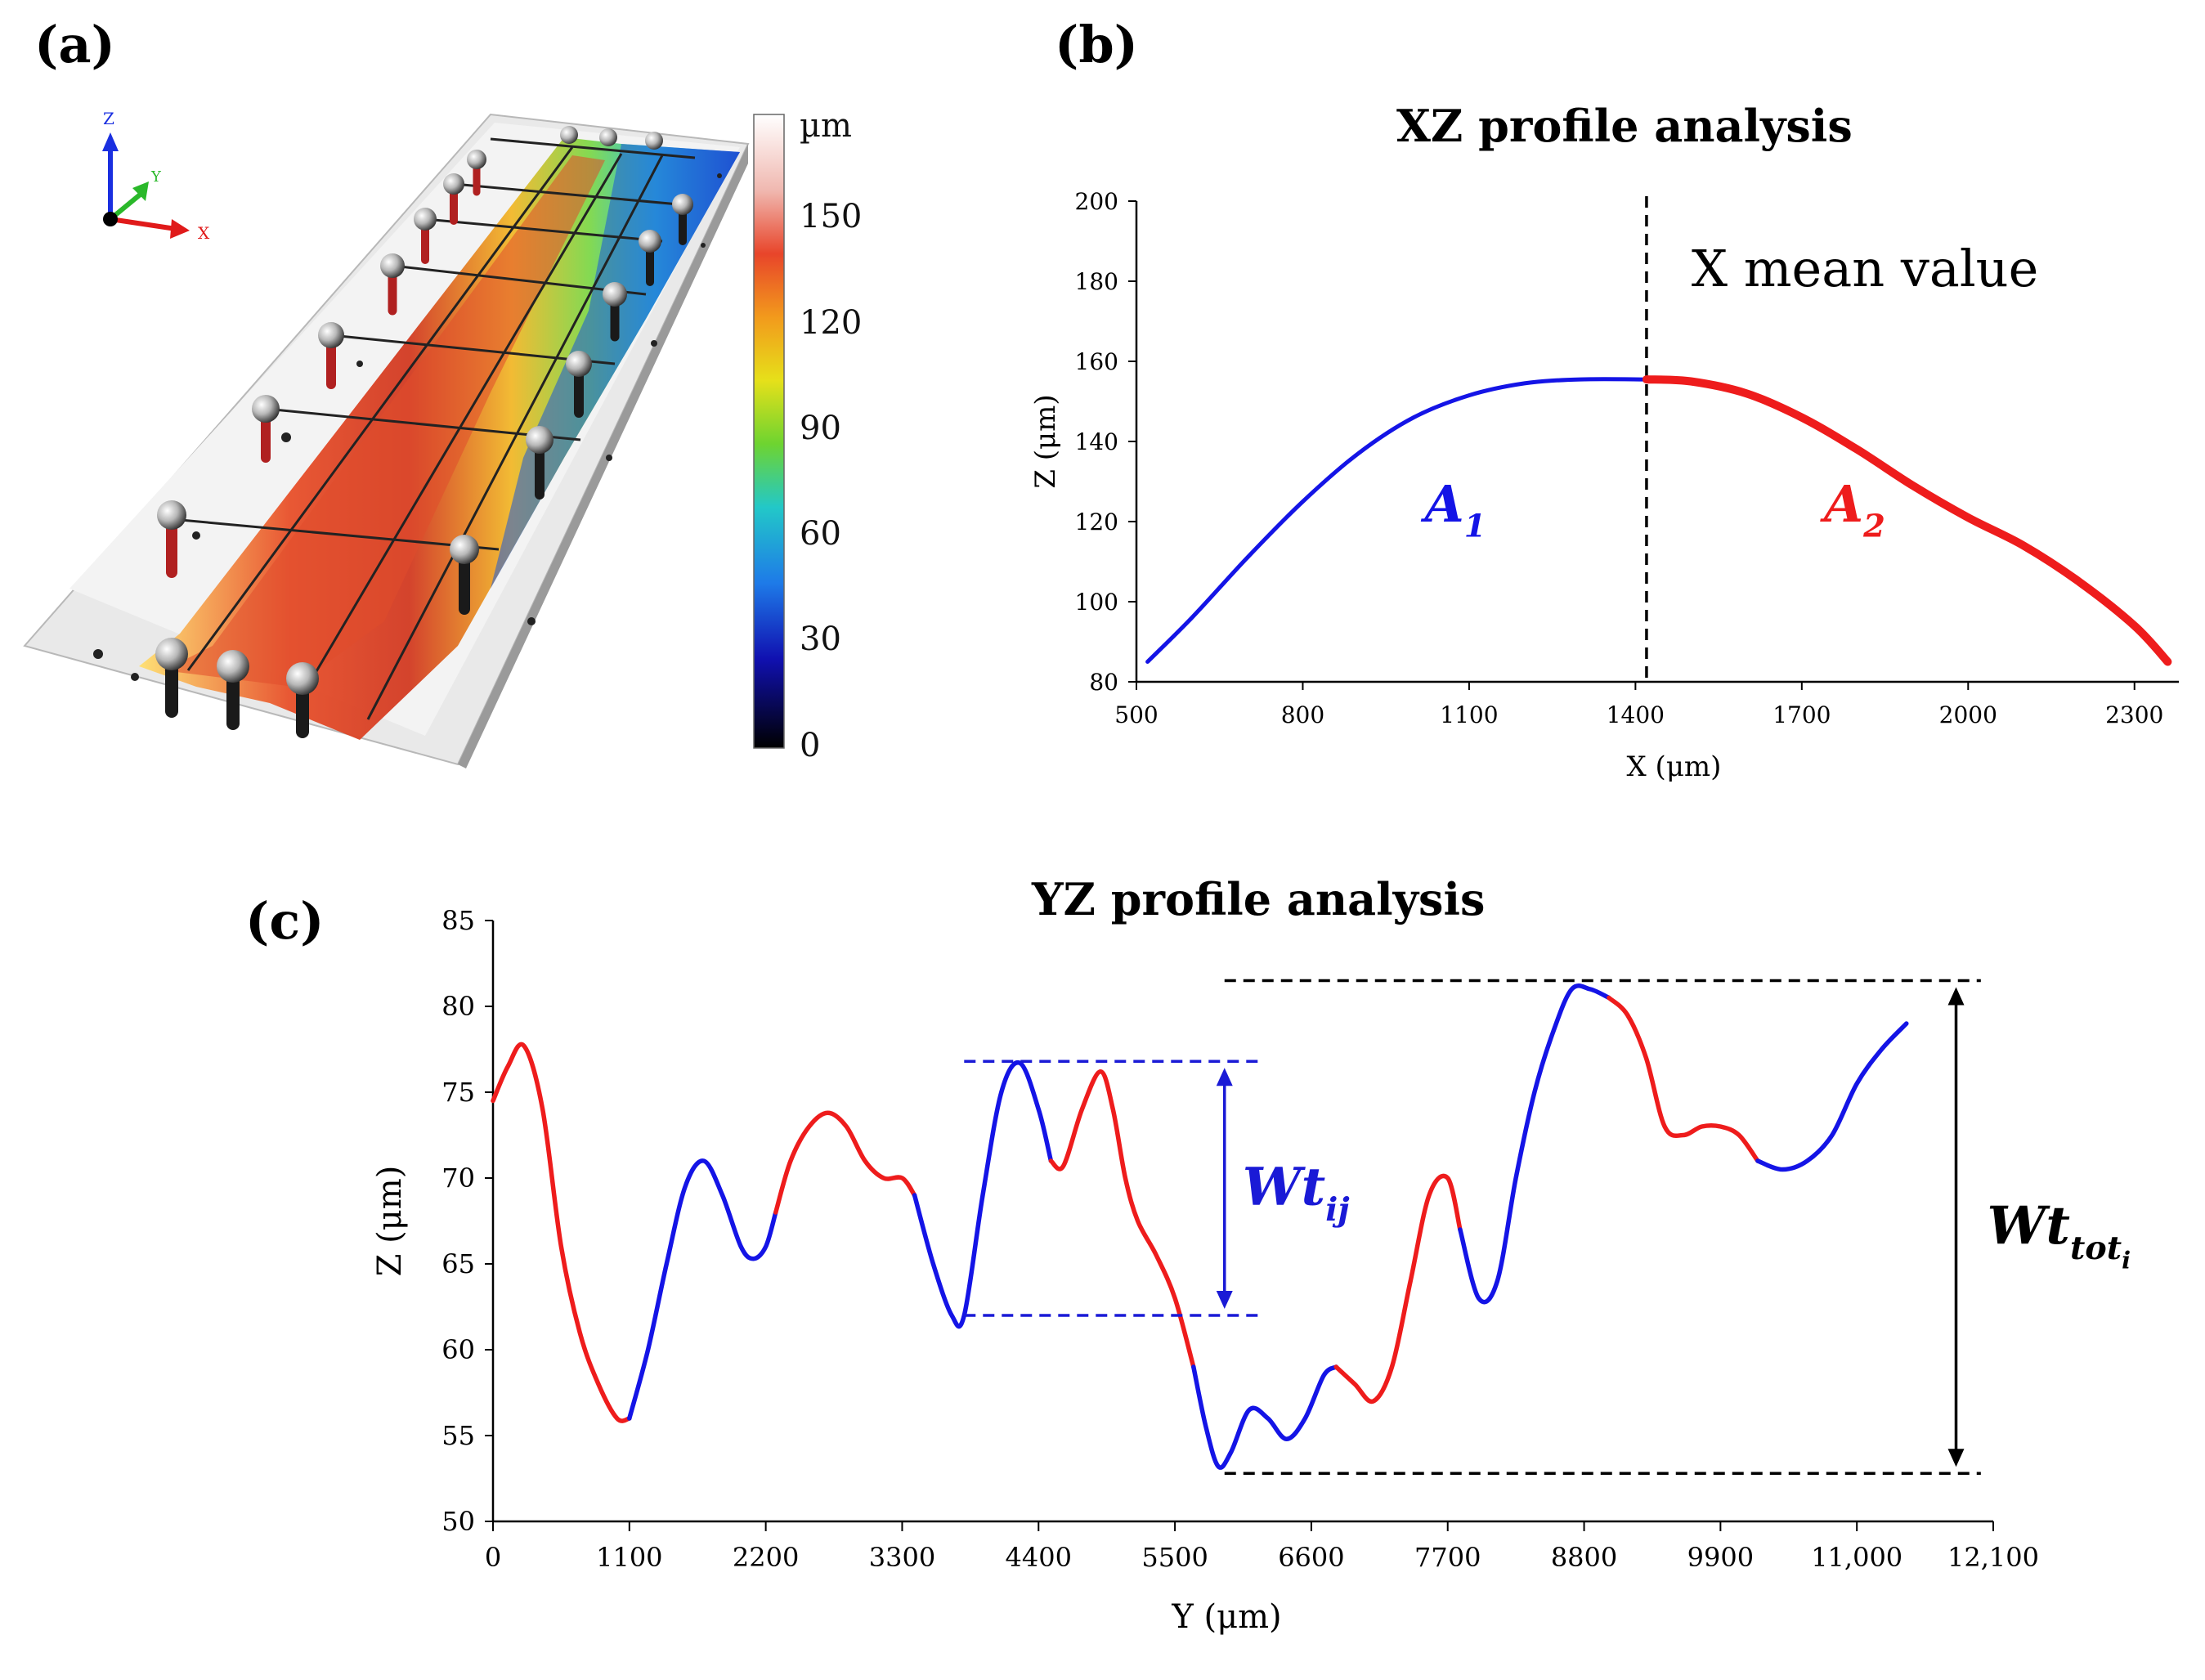 The image size is (2205, 1680). Describe the element at coordinates (1720, 1558) in the screenshot. I see `x-tick-label: 9900` at that location.